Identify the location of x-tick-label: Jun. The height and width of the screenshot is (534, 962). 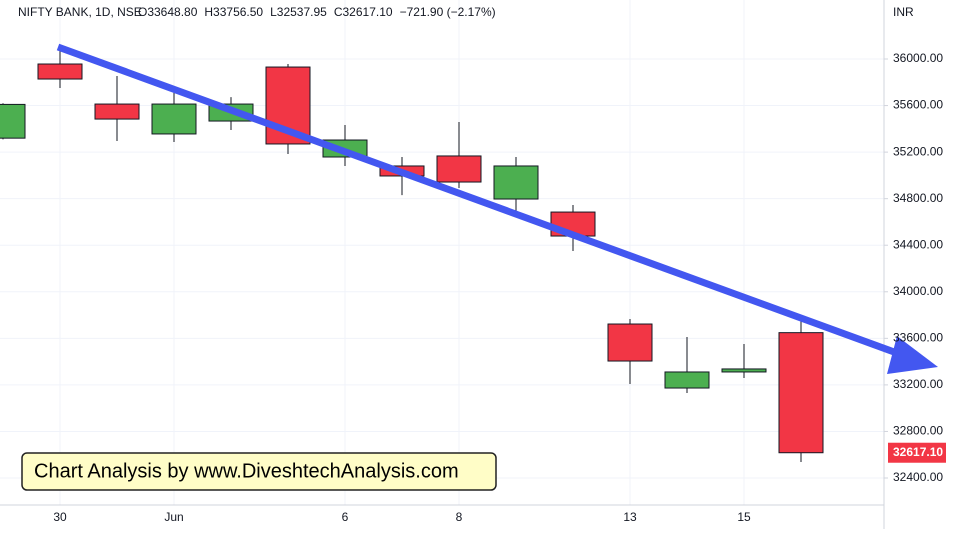
(173, 517).